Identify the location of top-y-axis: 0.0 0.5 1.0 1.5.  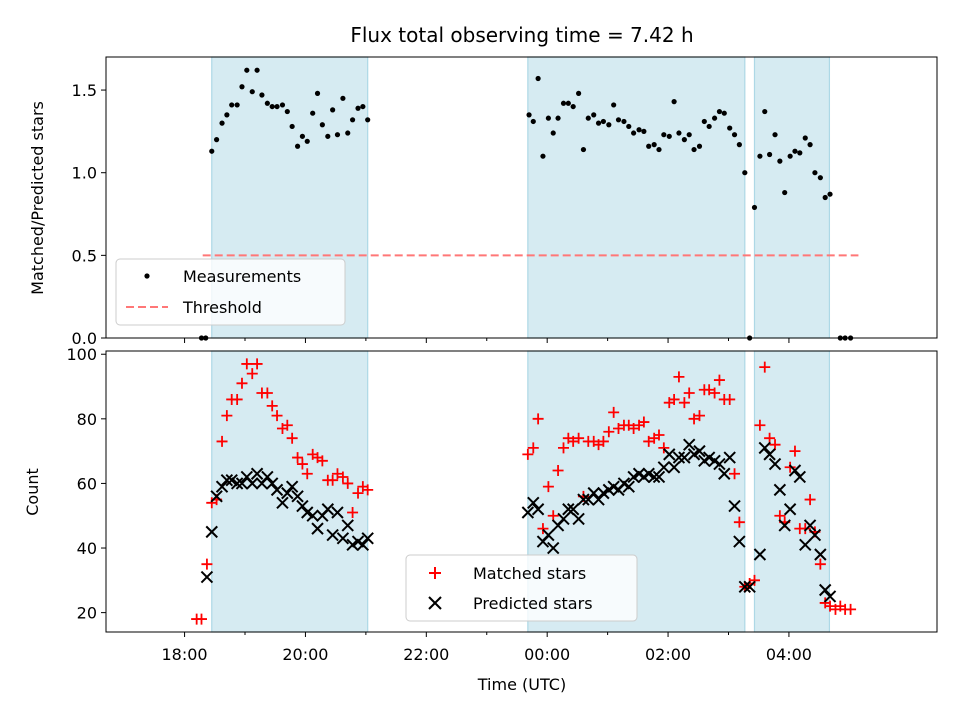
(89, 214).